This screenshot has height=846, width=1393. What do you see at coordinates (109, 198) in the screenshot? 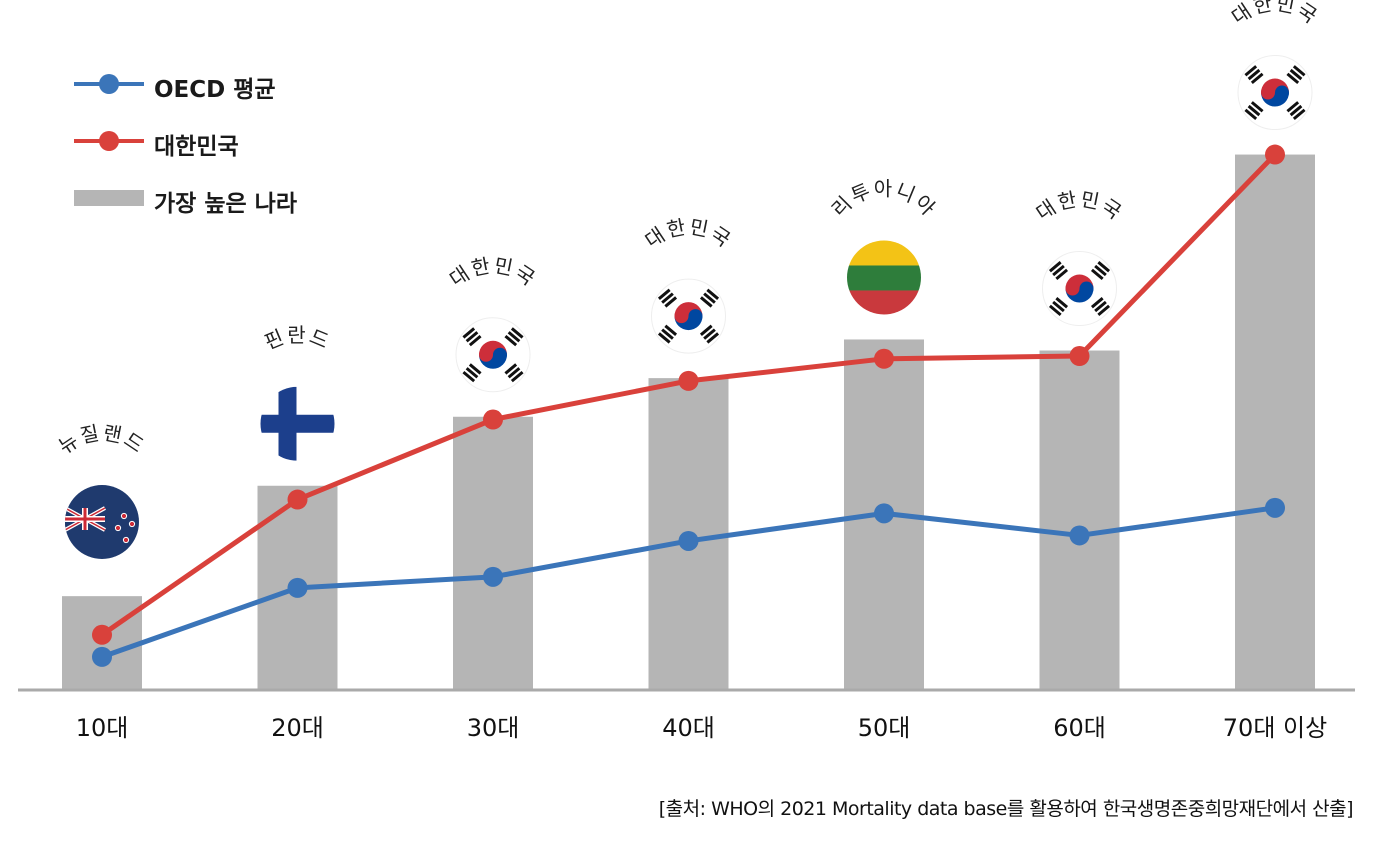
I see `highest-bar-swatch` at bounding box center [109, 198].